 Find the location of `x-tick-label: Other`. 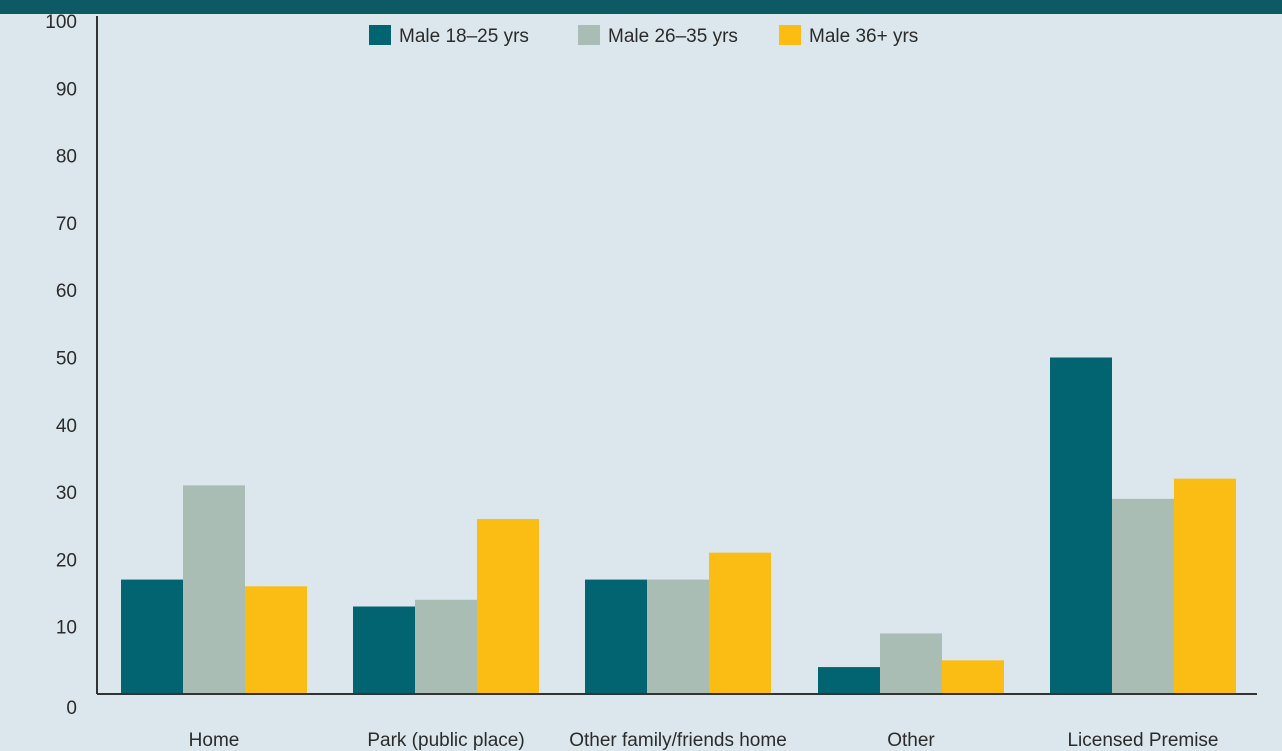

x-tick-label: Other is located at coordinates (911, 740).